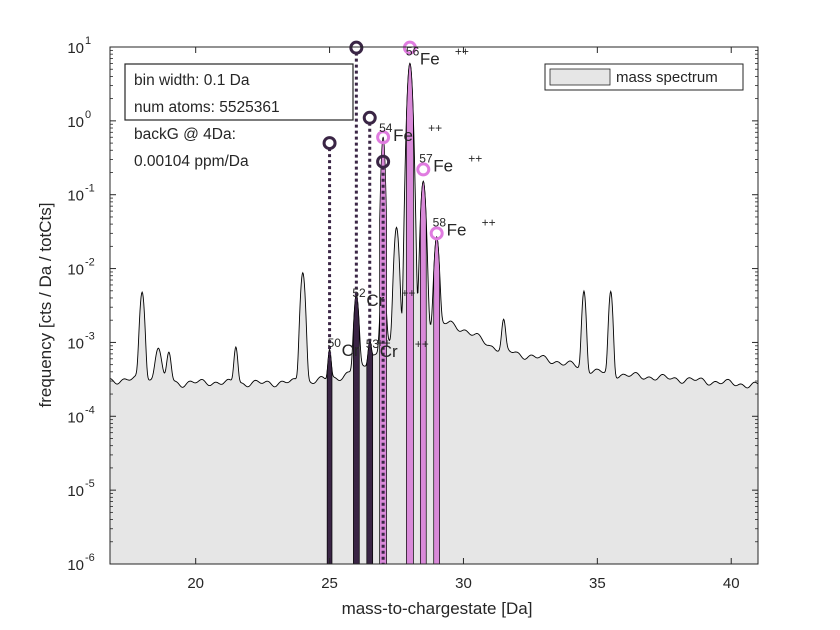 This screenshot has height=630, width=840. Describe the element at coordinates (45, 304) in the screenshot. I see `y-axis-label: frequency [cts / Da / totCts]` at that location.